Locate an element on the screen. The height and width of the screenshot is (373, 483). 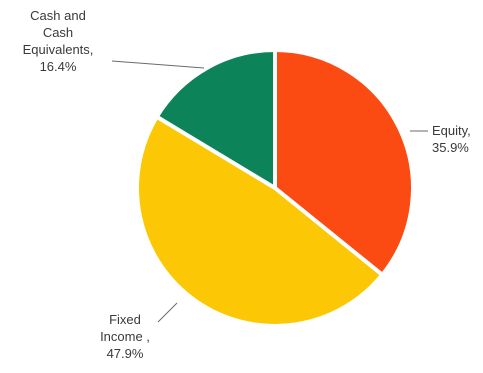
slice-label-line: Cash is located at coordinates (58, 32).